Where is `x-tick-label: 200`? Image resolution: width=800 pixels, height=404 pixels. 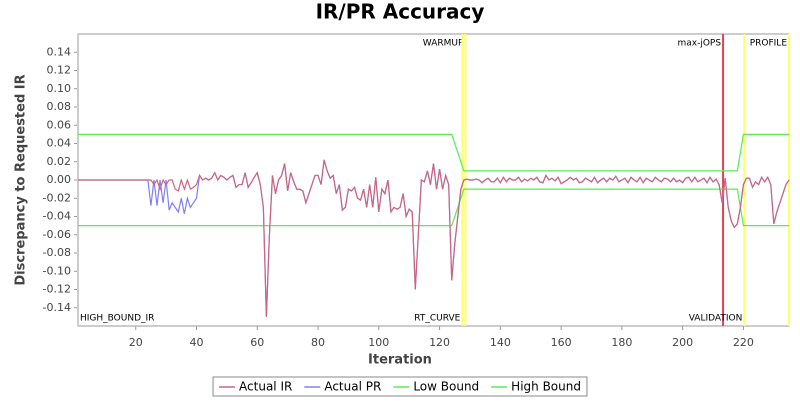
x-tick-label: 200 is located at coordinates (682, 342).